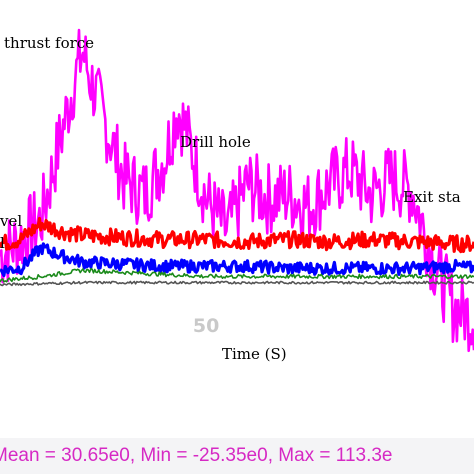 This screenshot has height=474, width=474. I want to click on annotation-level-part1: vel, so click(11, 221).